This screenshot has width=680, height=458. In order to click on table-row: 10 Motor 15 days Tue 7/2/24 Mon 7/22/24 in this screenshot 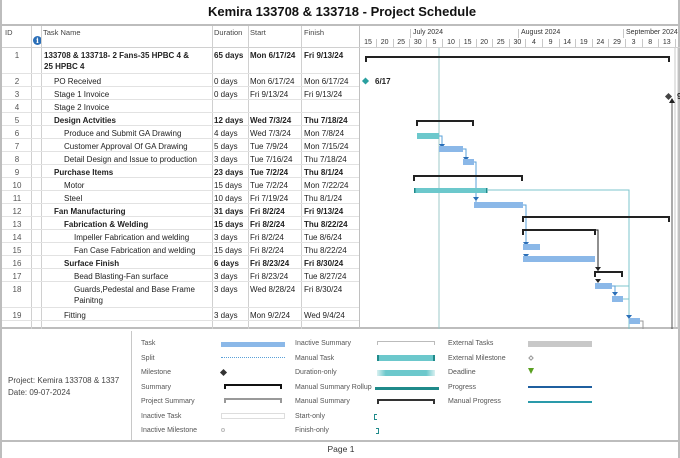, I will do `click(180, 184)`.